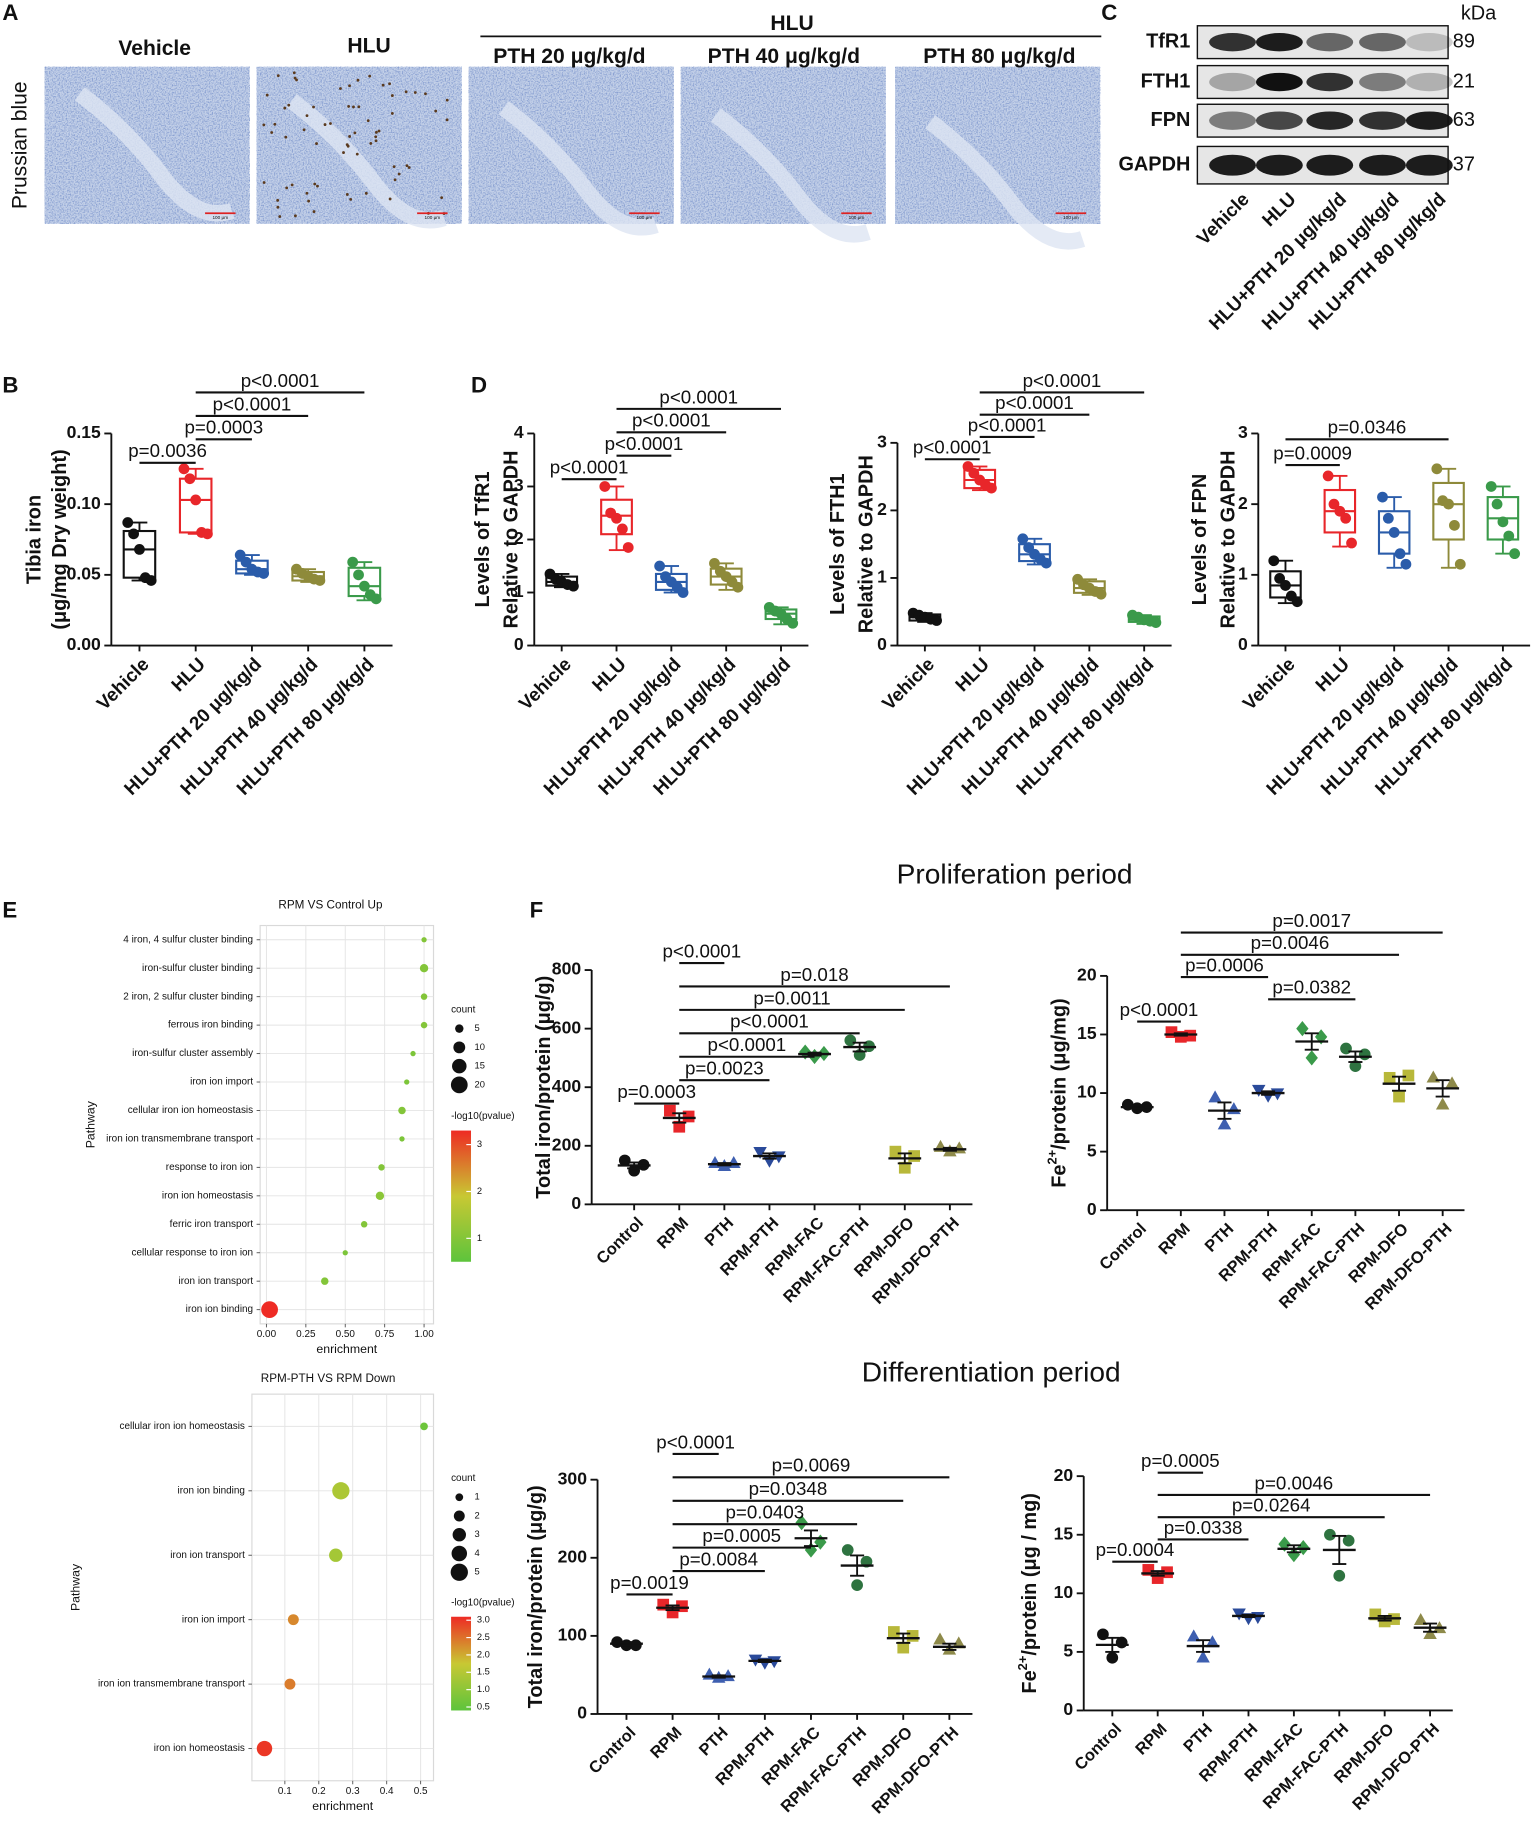 The height and width of the screenshot is (1837, 1536). What do you see at coordinates (285, 1791) in the screenshot?
I see `x-tick-label: 0.1` at bounding box center [285, 1791].